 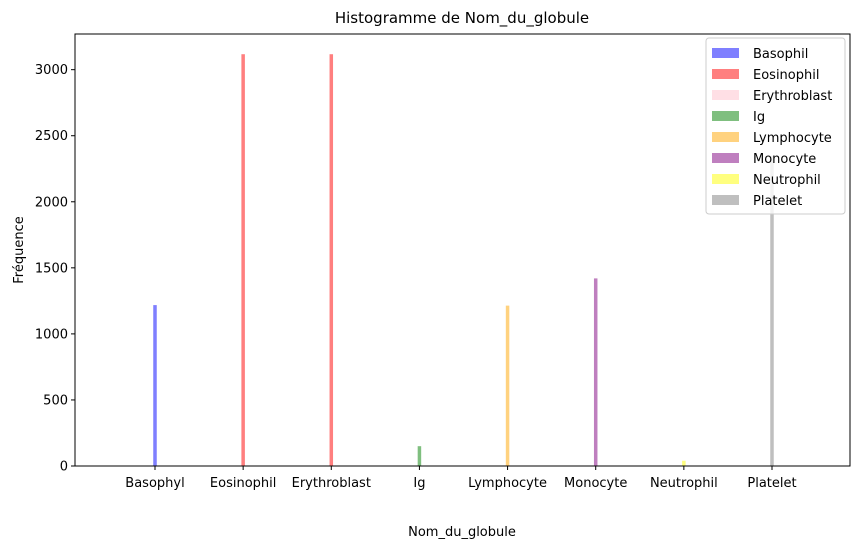 What do you see at coordinates (51, 202) in the screenshot?
I see `y-tick-label: 2000` at bounding box center [51, 202].